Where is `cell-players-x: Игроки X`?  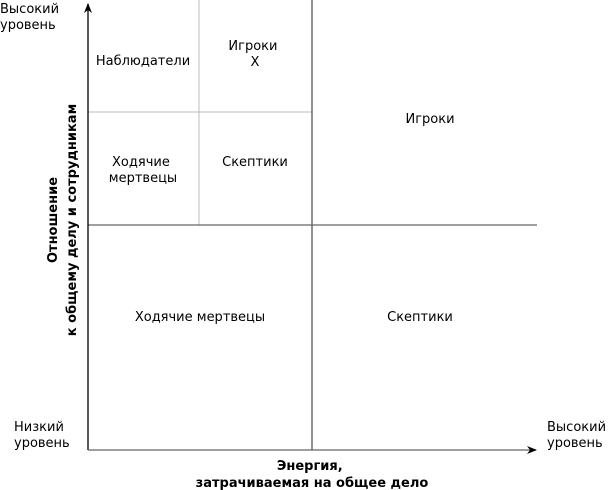
cell-players-x: Игроки X is located at coordinates (254, 54).